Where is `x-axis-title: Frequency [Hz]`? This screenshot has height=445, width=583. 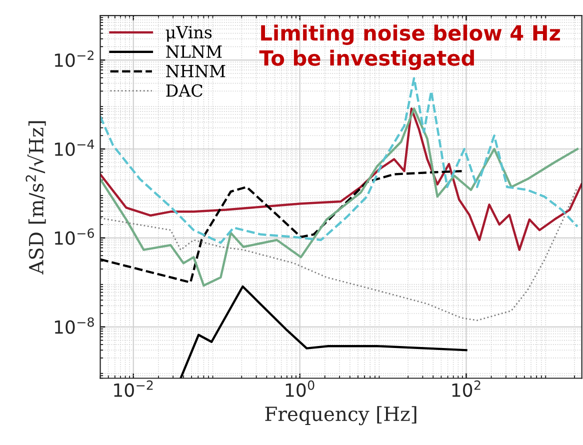
x-axis-title: Frequency [Hz] is located at coordinates (340, 416).